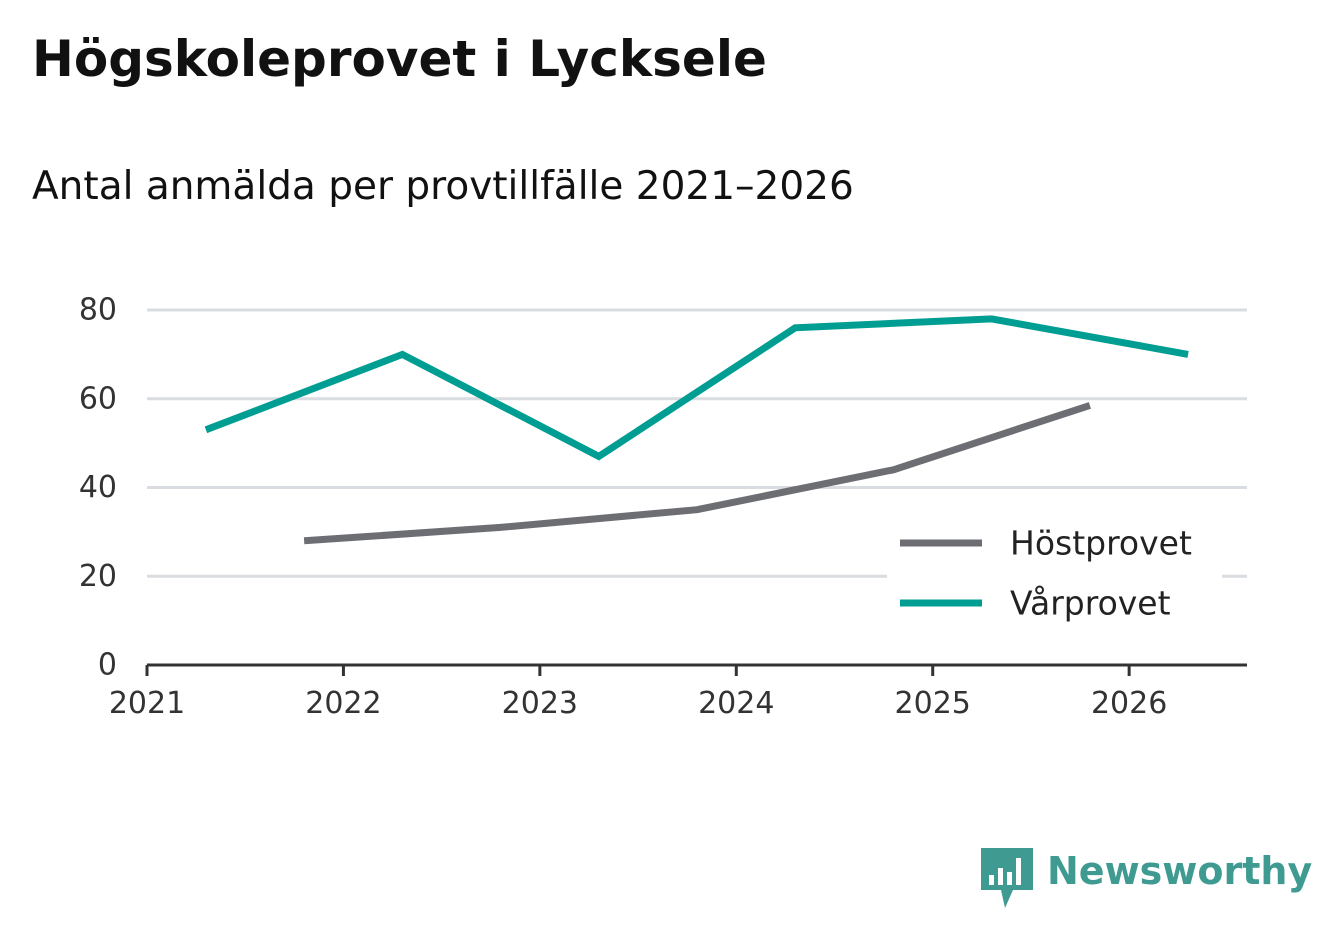 Image resolution: width=1322 pixels, height=939 pixels. What do you see at coordinates (98, 576) in the screenshot?
I see `y-tick-label: 20` at bounding box center [98, 576].